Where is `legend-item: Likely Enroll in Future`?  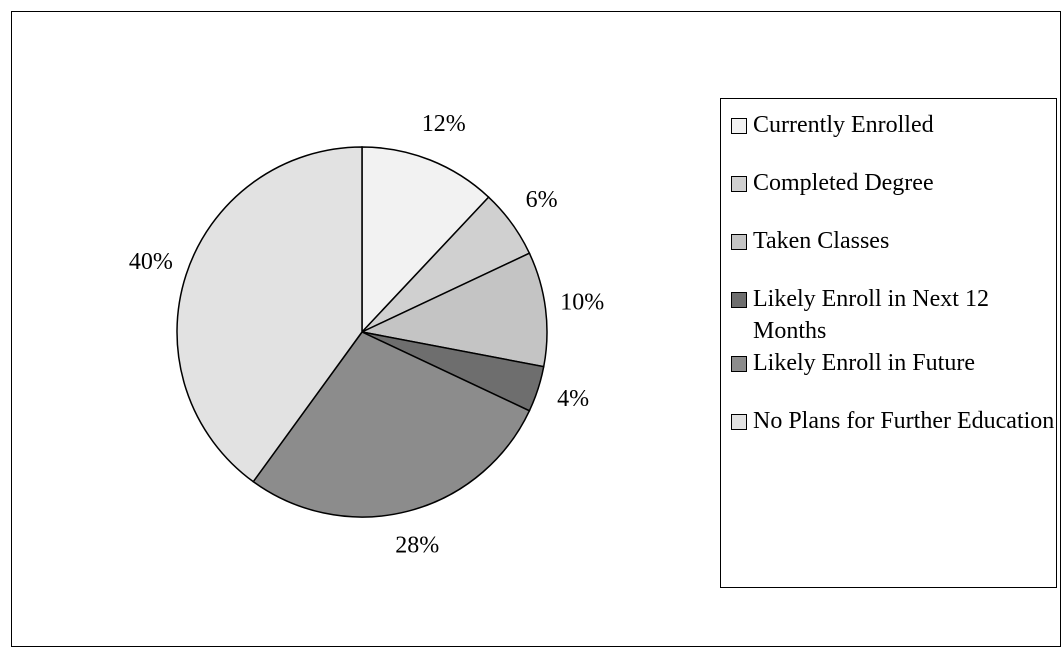
legend-item: Likely Enroll in Future is located at coordinates (893, 376).